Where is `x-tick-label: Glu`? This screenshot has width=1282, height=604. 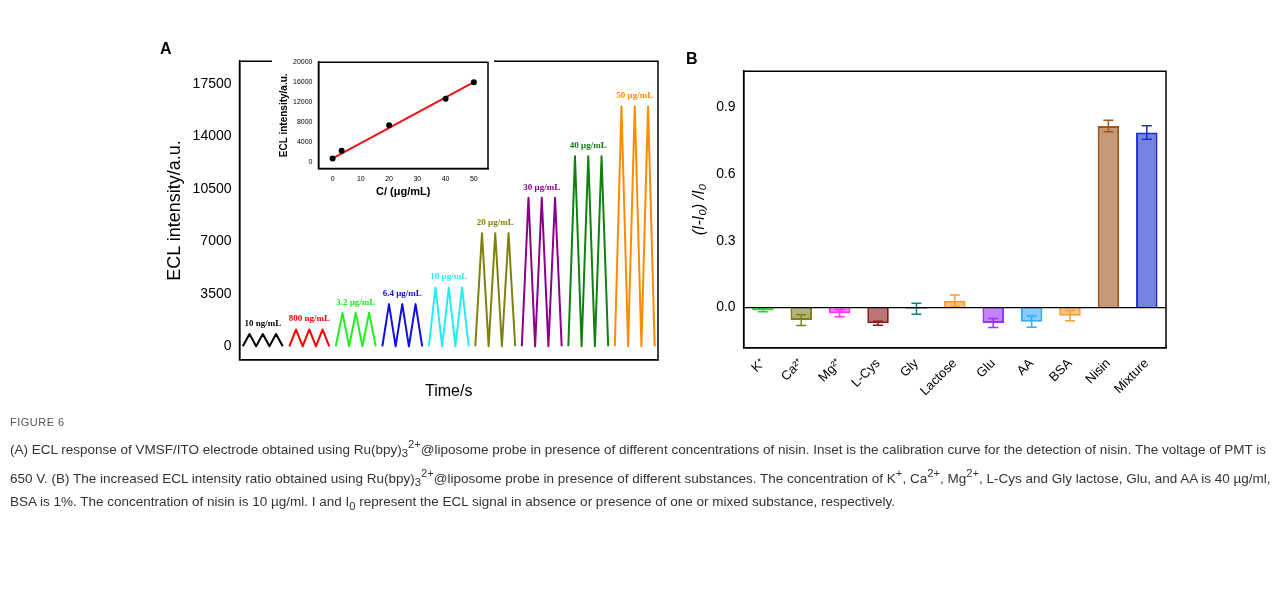 x-tick-label: Glu is located at coordinates (985, 368).